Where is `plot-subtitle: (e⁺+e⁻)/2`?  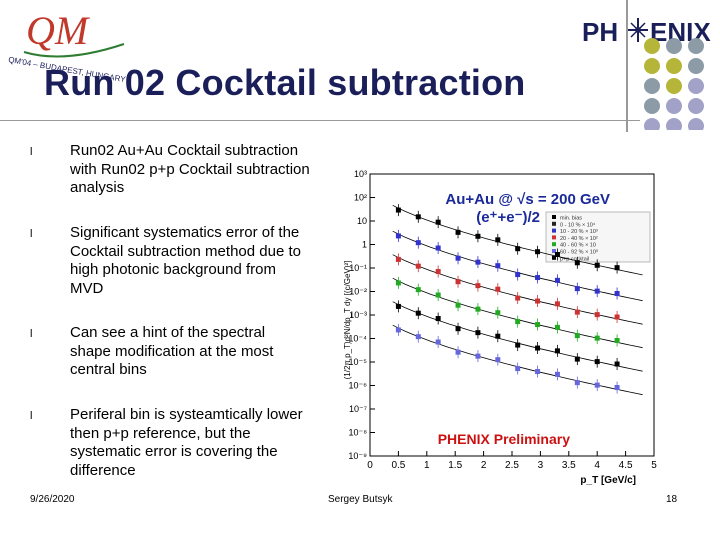
plot-subtitle: (e⁺+e⁻)/2 is located at coordinates (508, 217).